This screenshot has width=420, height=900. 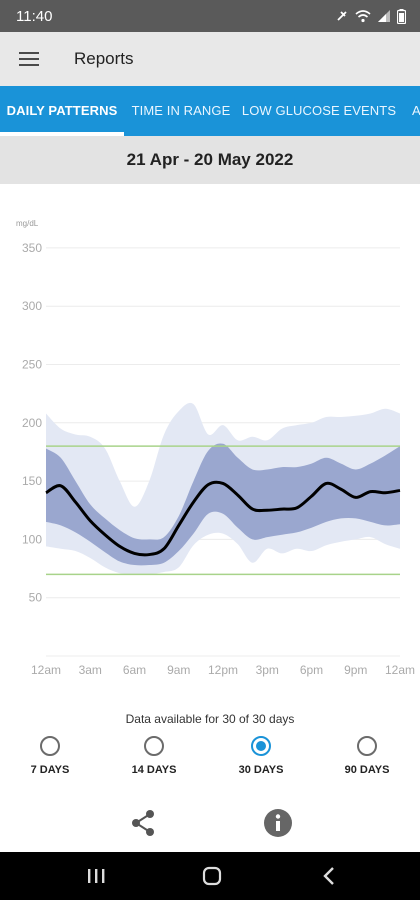 I want to click on x-tick-label: 3am, so click(x=90, y=670).